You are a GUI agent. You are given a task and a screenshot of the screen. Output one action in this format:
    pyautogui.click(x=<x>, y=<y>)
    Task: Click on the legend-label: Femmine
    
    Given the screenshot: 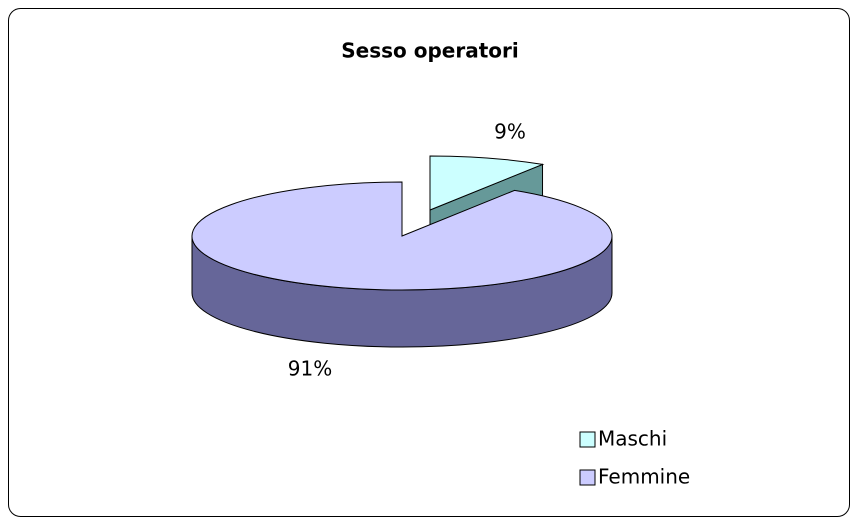 What is the action you would take?
    pyautogui.click(x=644, y=477)
    